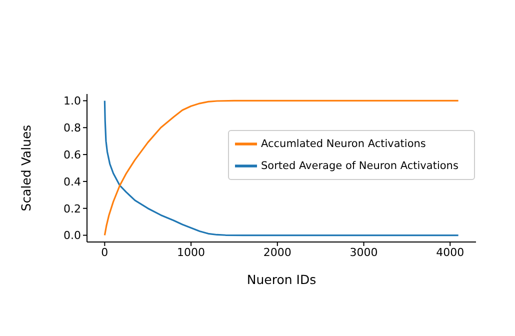 This screenshot has width=515, height=336. What do you see at coordinates (72, 155) in the screenshot?
I see `y-tick-label: 0.6` at bounding box center [72, 155].